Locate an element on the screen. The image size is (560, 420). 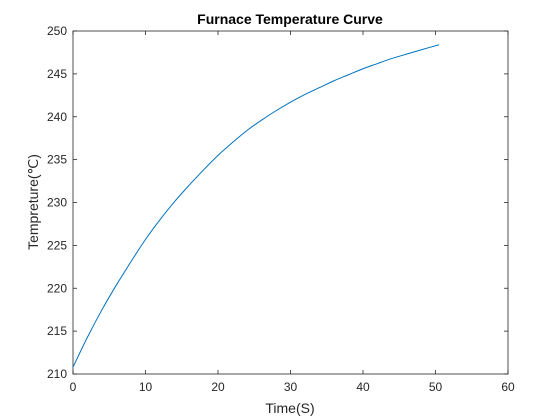
y-tick-label: 220 is located at coordinates (57, 288).